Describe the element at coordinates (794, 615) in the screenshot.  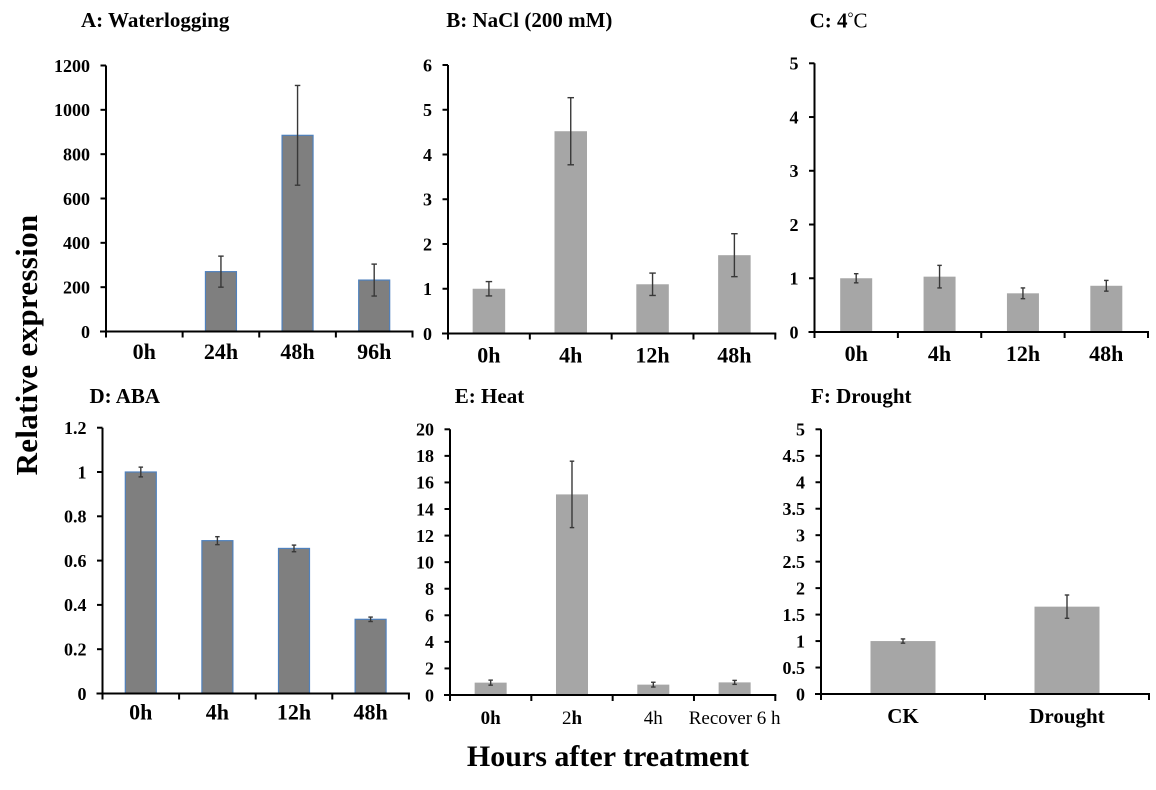
I see `svg-text: 1.5` at that location.